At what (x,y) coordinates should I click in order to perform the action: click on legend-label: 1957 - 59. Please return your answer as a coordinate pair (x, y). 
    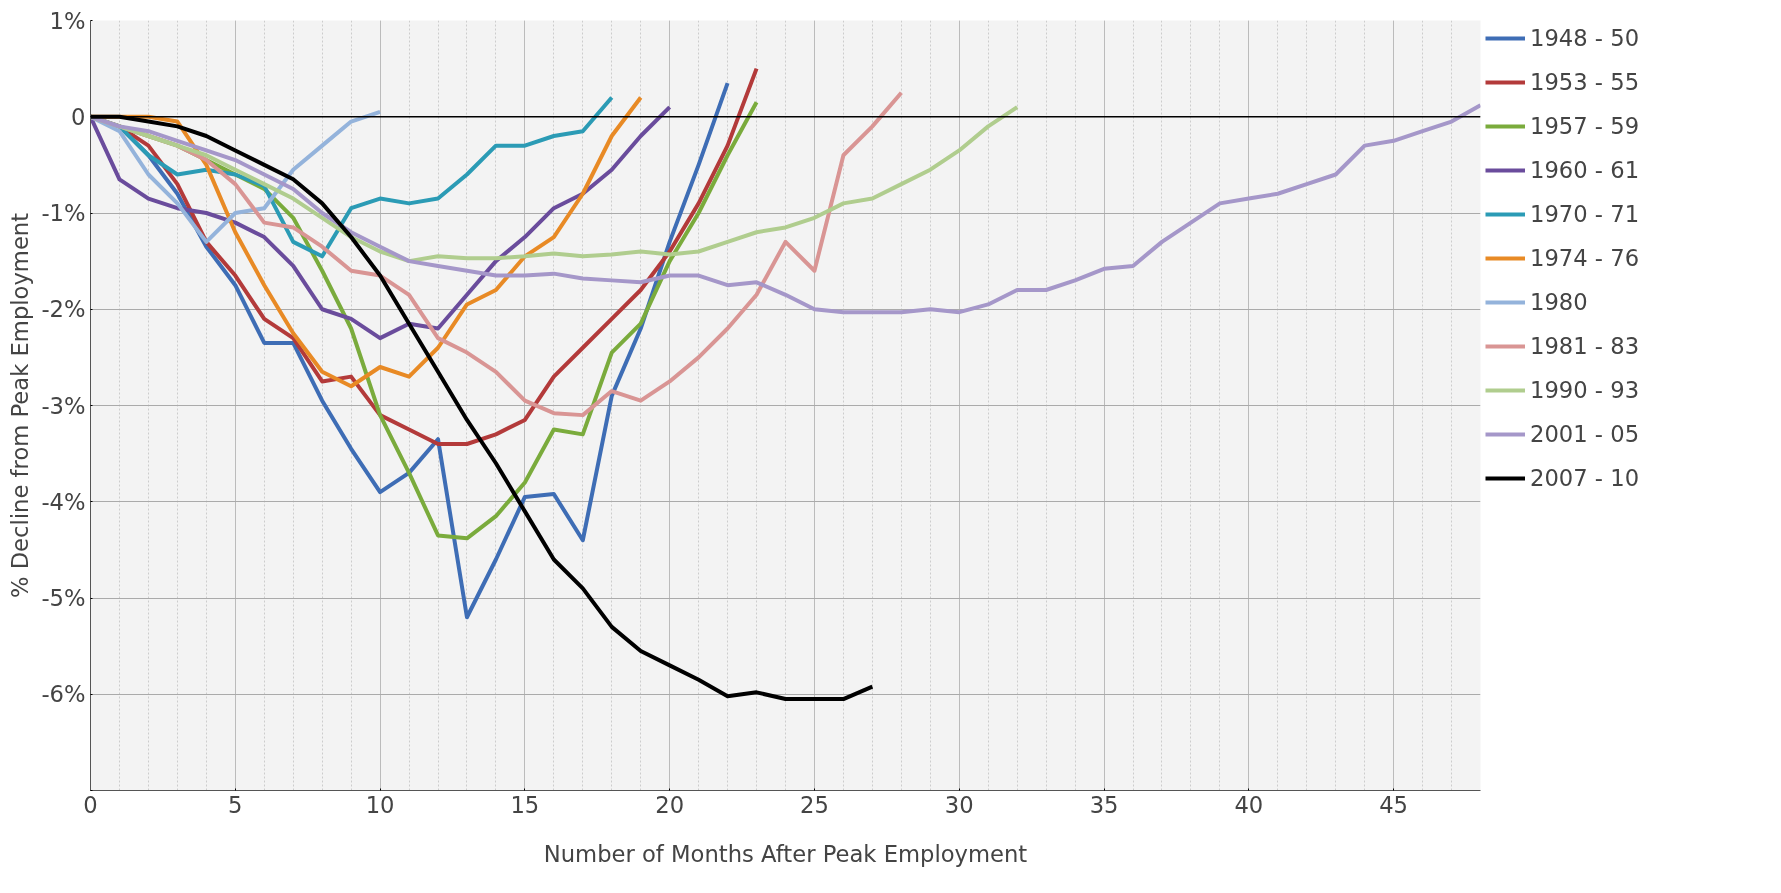
    Looking at the image, I should click on (1585, 126).